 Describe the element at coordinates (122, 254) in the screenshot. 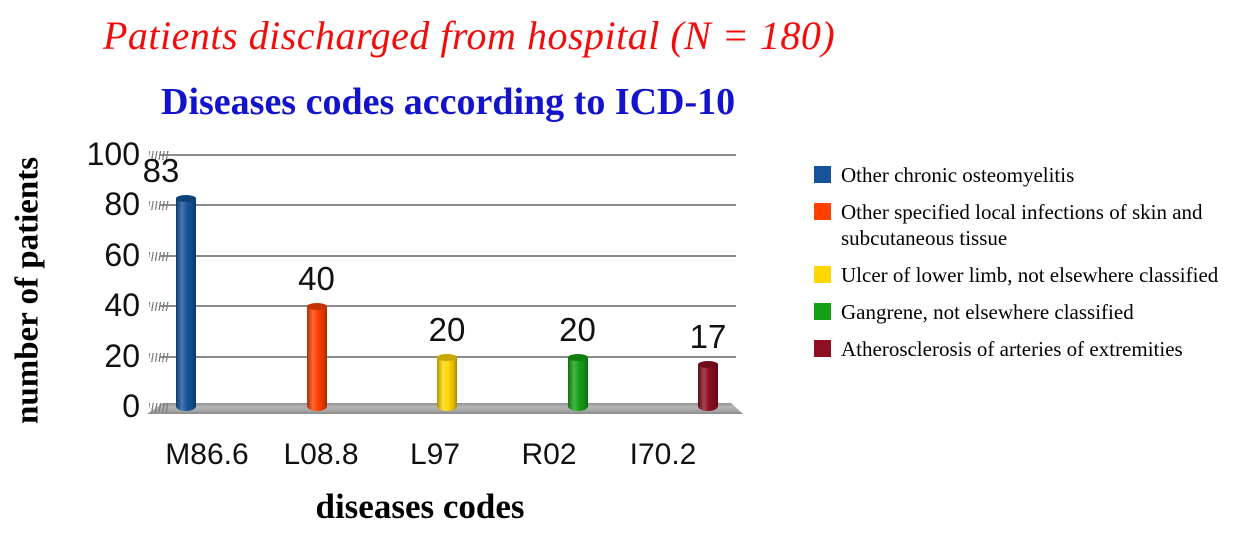

I see `y-tick-label-60: 60` at that location.